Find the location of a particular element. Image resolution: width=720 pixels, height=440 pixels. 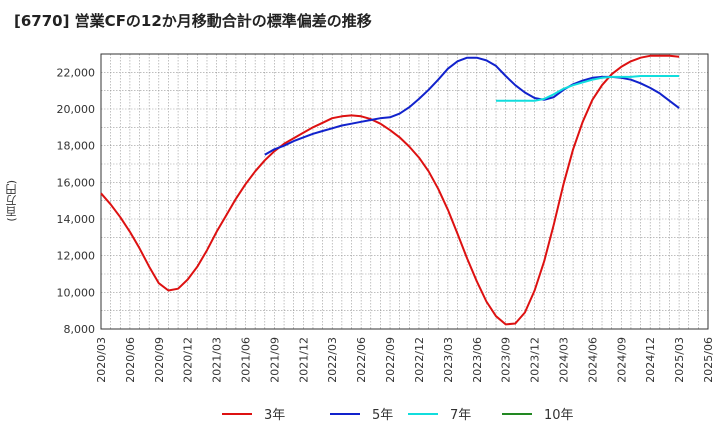

legend-label-1: 5年 is located at coordinates (382, 415).